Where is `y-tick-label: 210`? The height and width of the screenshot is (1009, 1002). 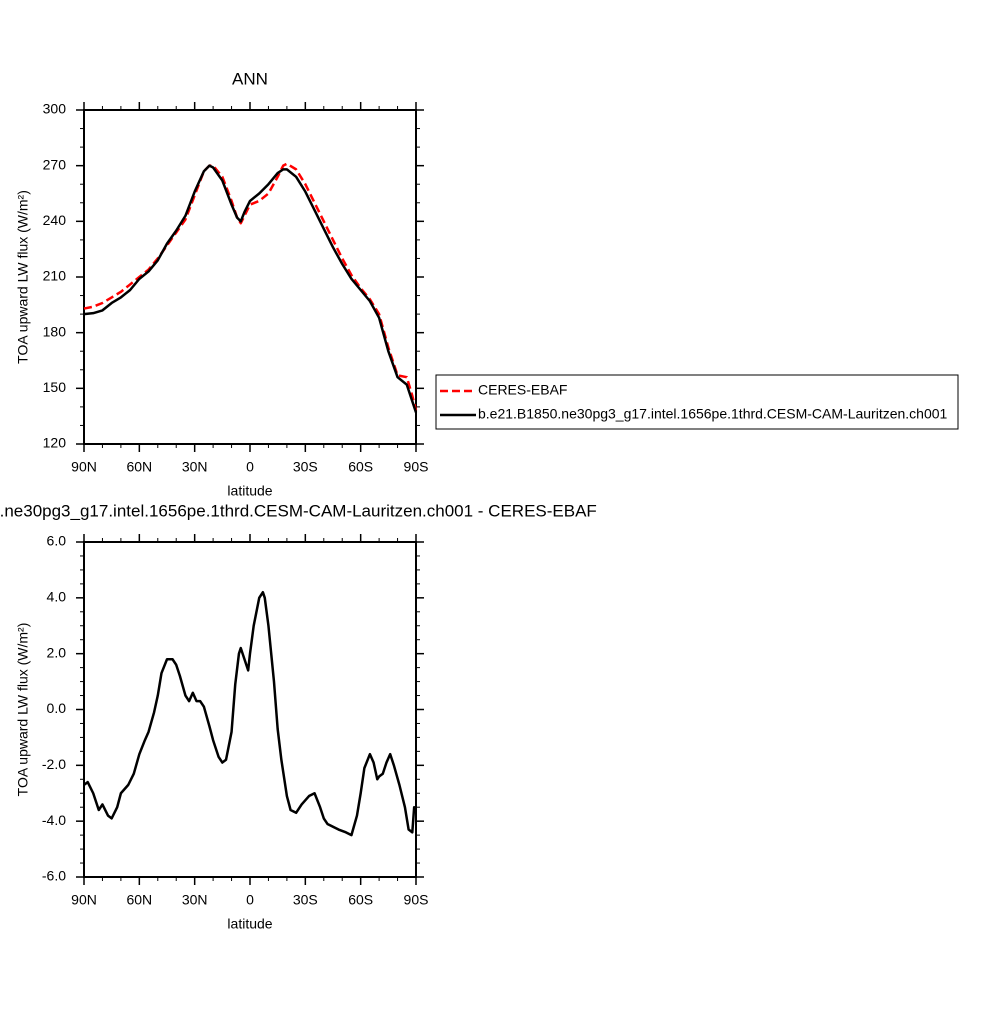 y-tick-label: 210 is located at coordinates (55, 276).